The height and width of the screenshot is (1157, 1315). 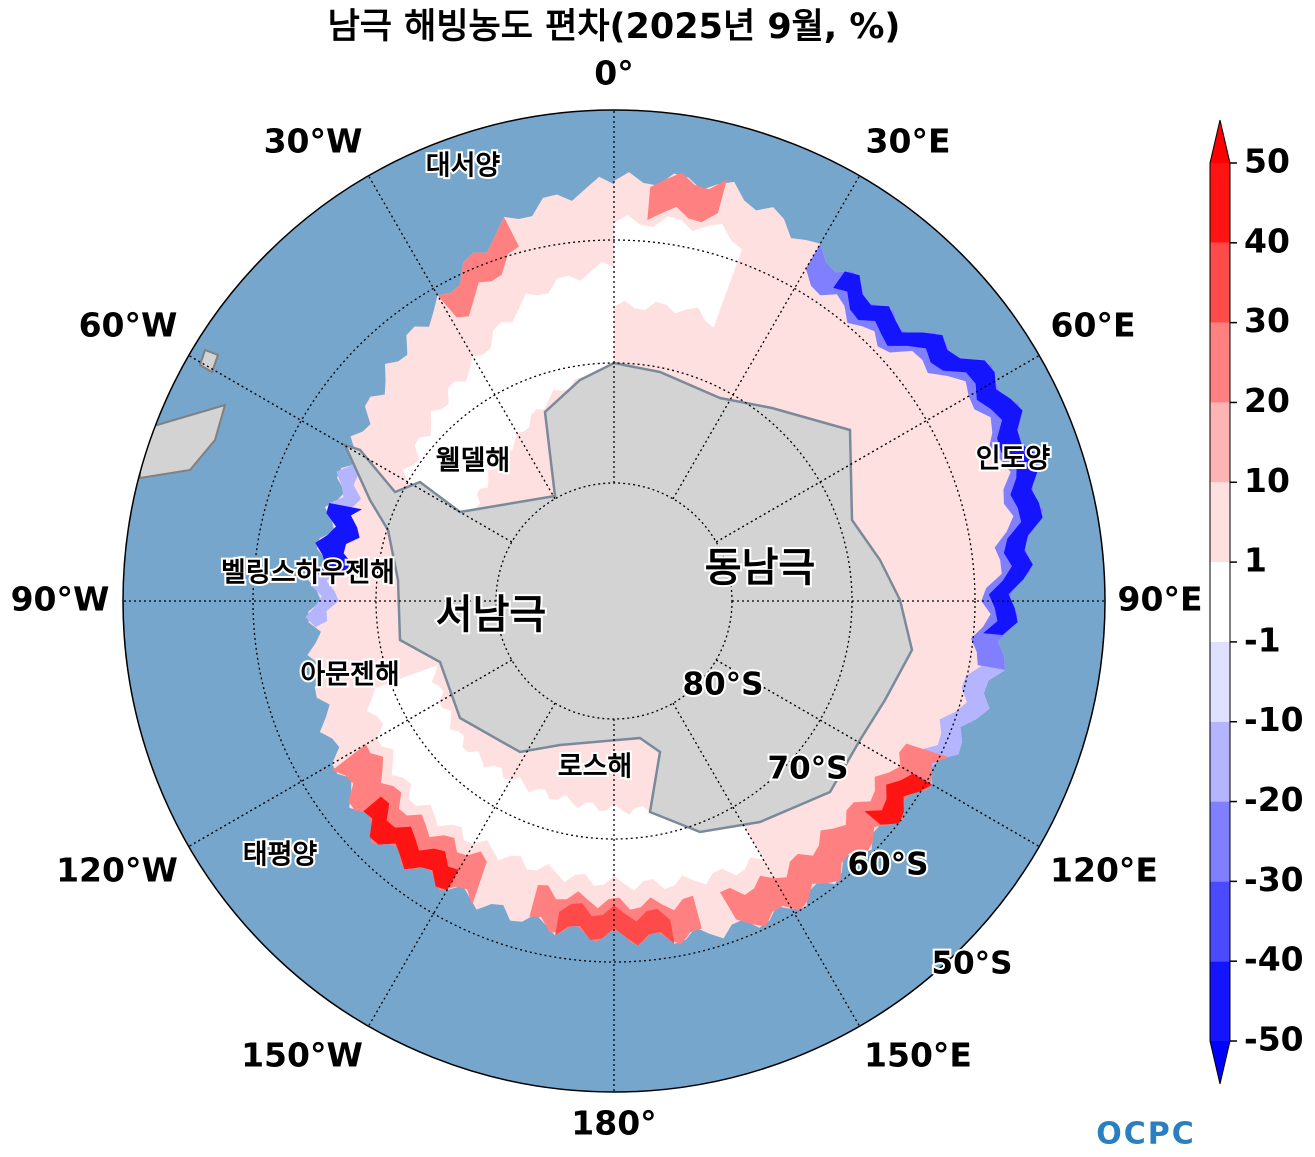 What do you see at coordinates (1274, 879) in the screenshot?
I see `colorbar-tick-label: -30` at bounding box center [1274, 879].